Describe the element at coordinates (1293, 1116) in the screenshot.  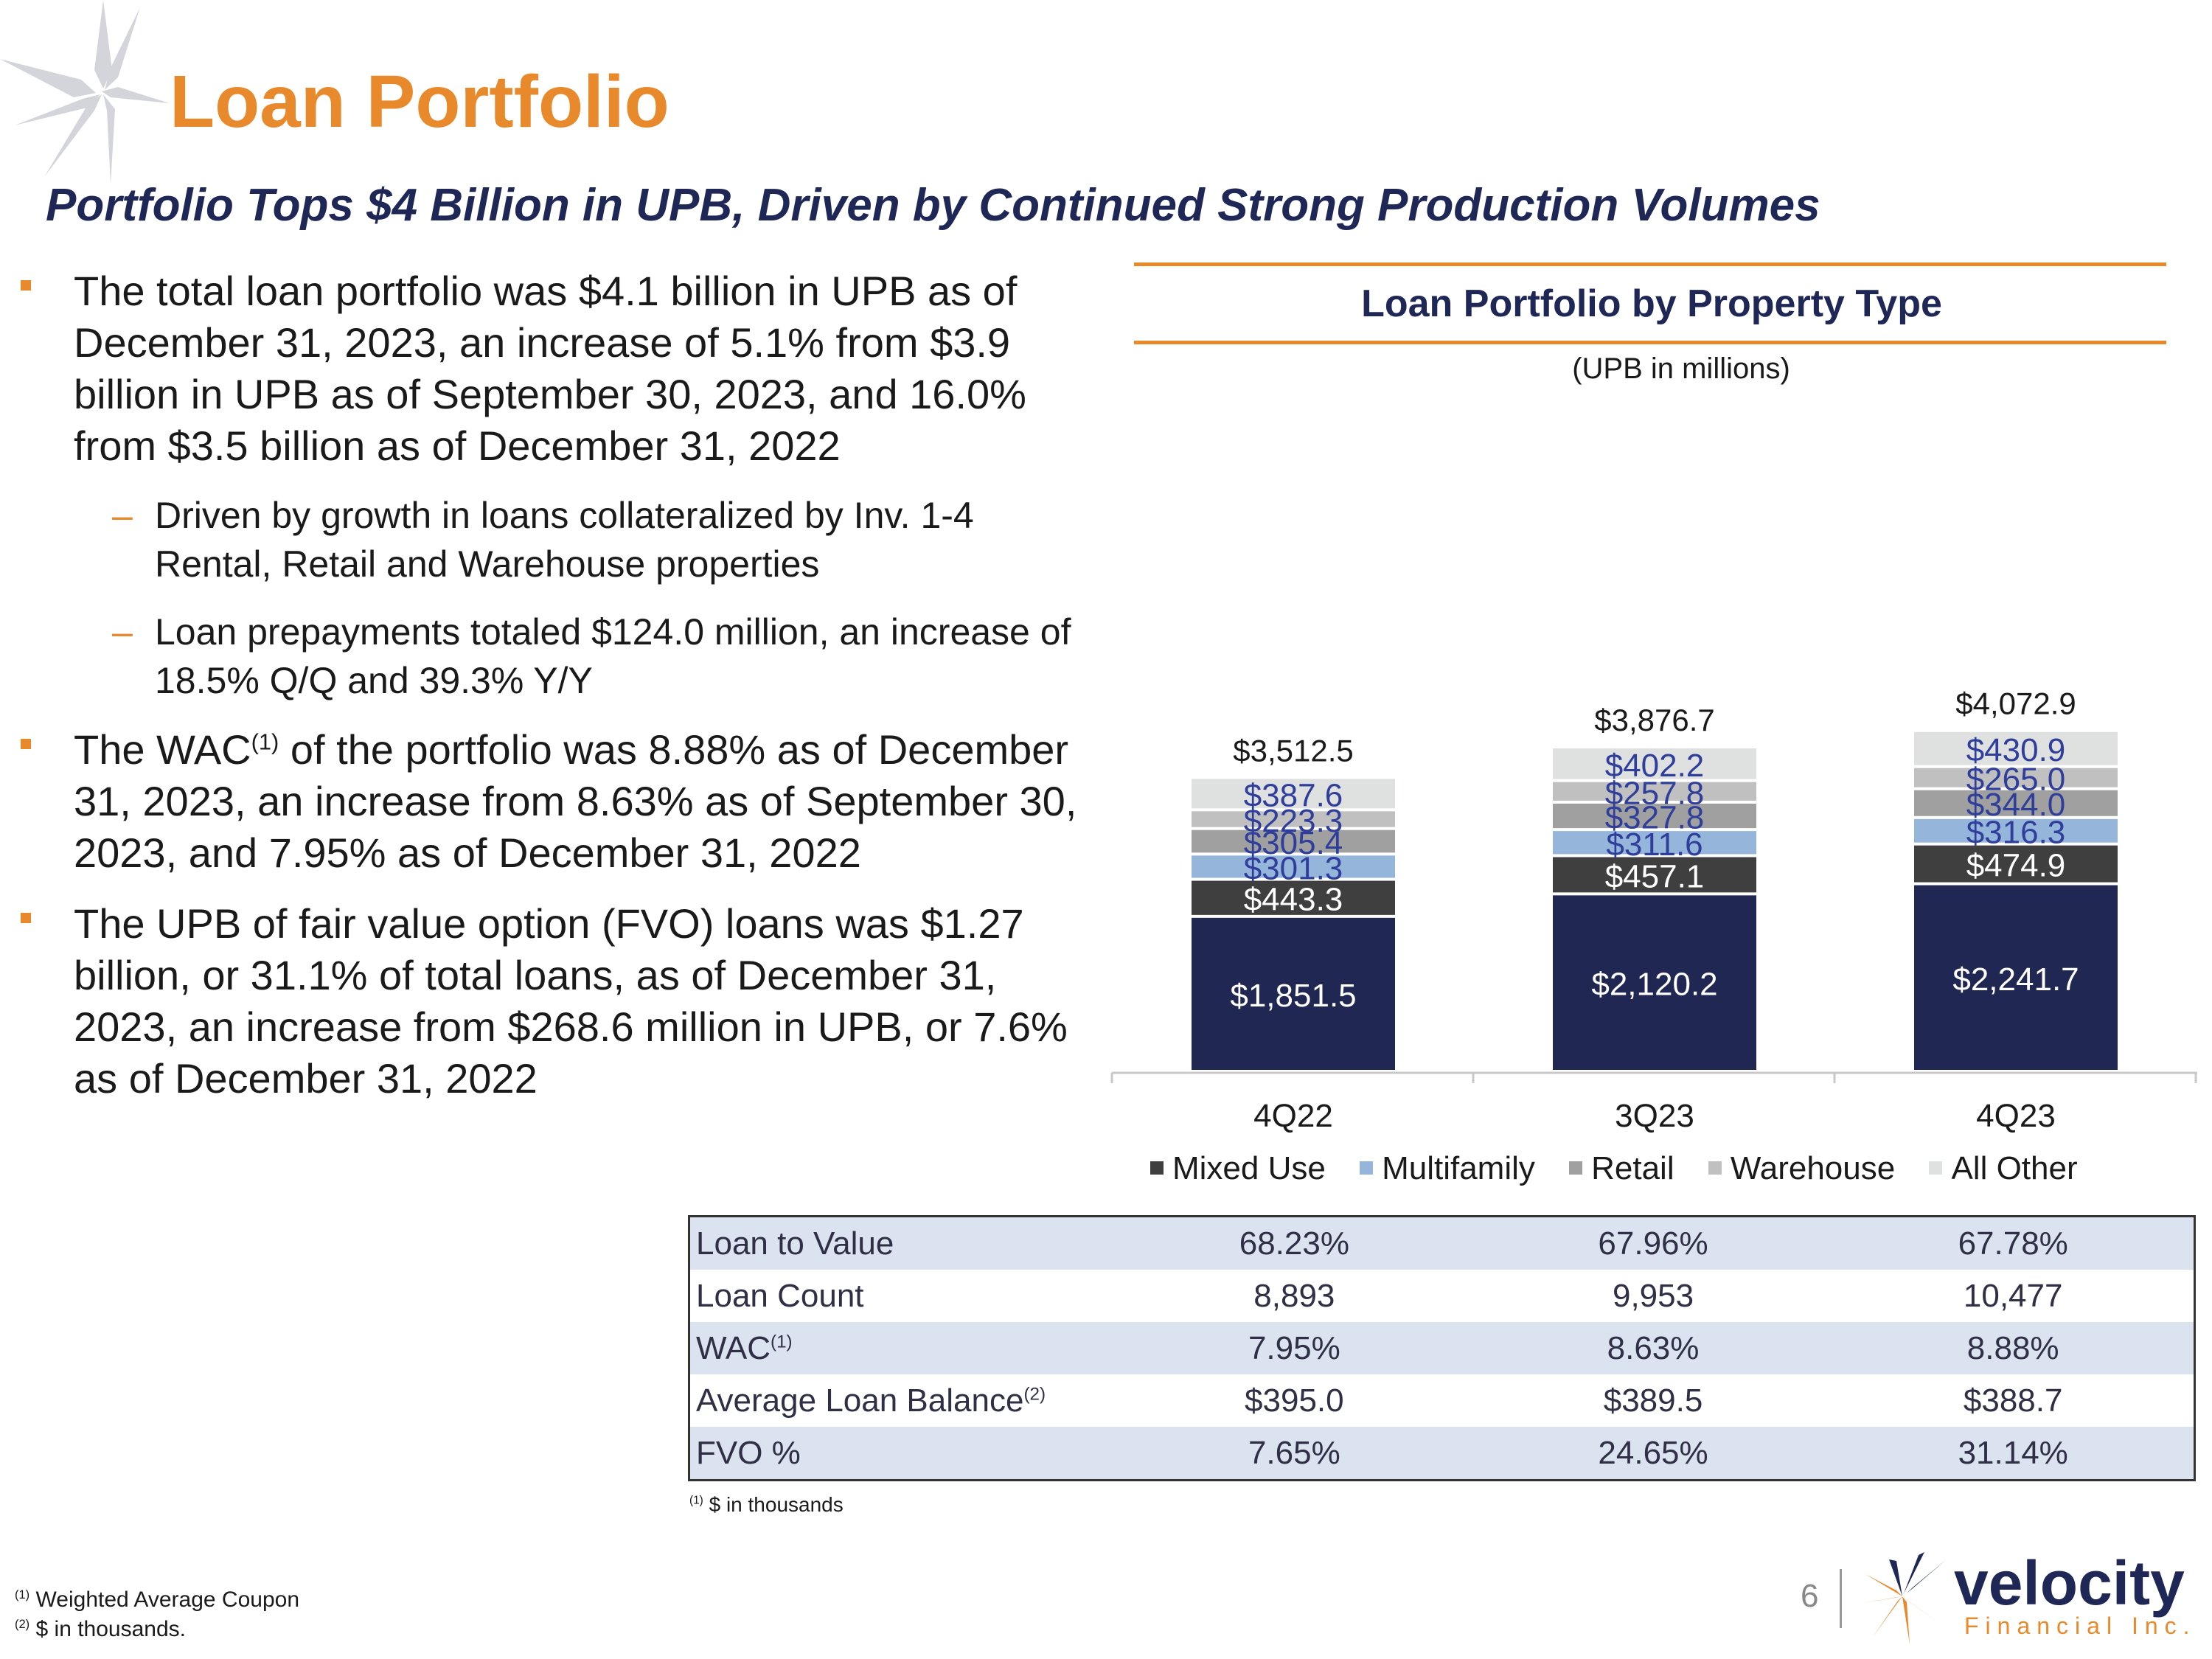
I see `category-tick-label: 4Q22` at that location.